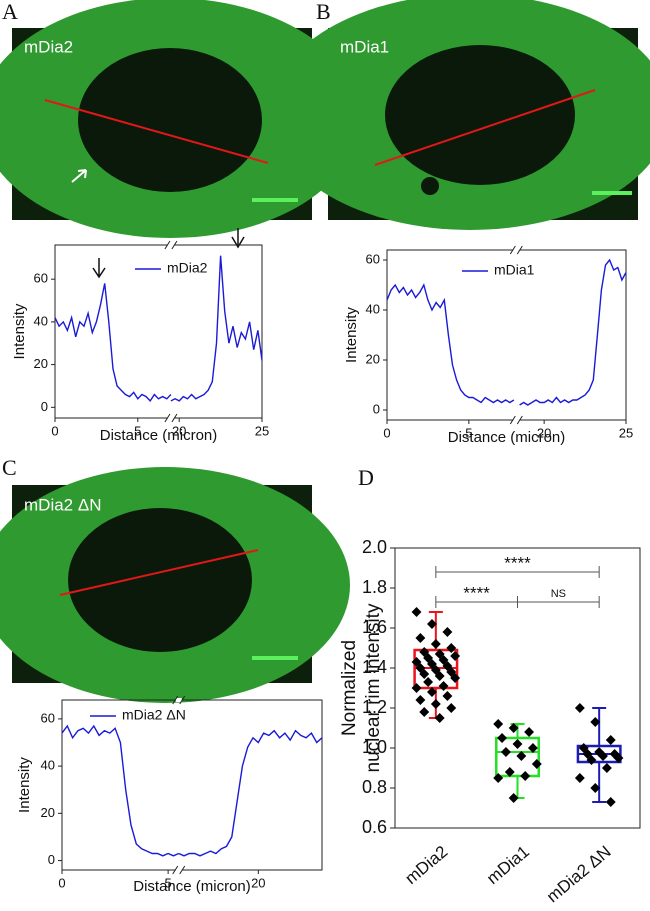 The width and height of the screenshot is (650, 911). What do you see at coordinates (514, 270) in the screenshot?
I see `legend-label: mDia1` at bounding box center [514, 270].